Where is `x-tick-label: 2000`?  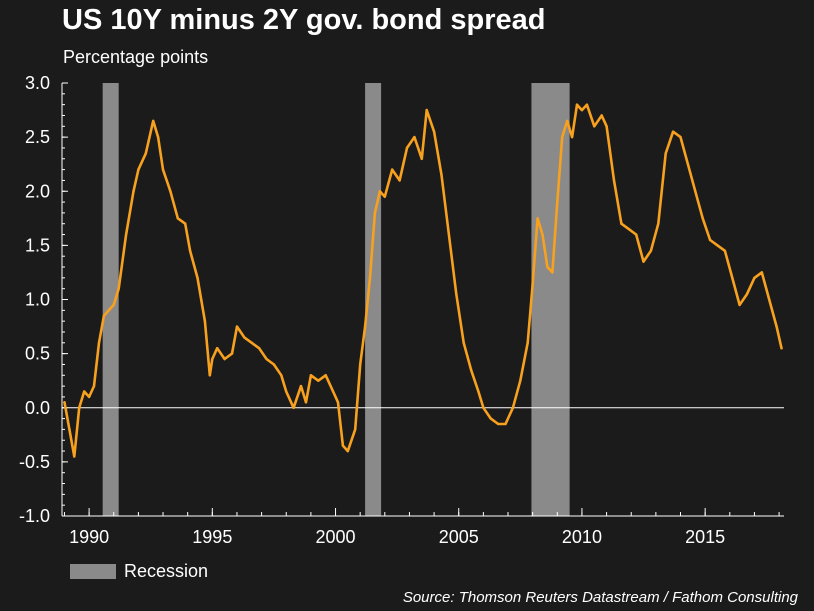 x-tick-label: 2000 is located at coordinates (335, 537).